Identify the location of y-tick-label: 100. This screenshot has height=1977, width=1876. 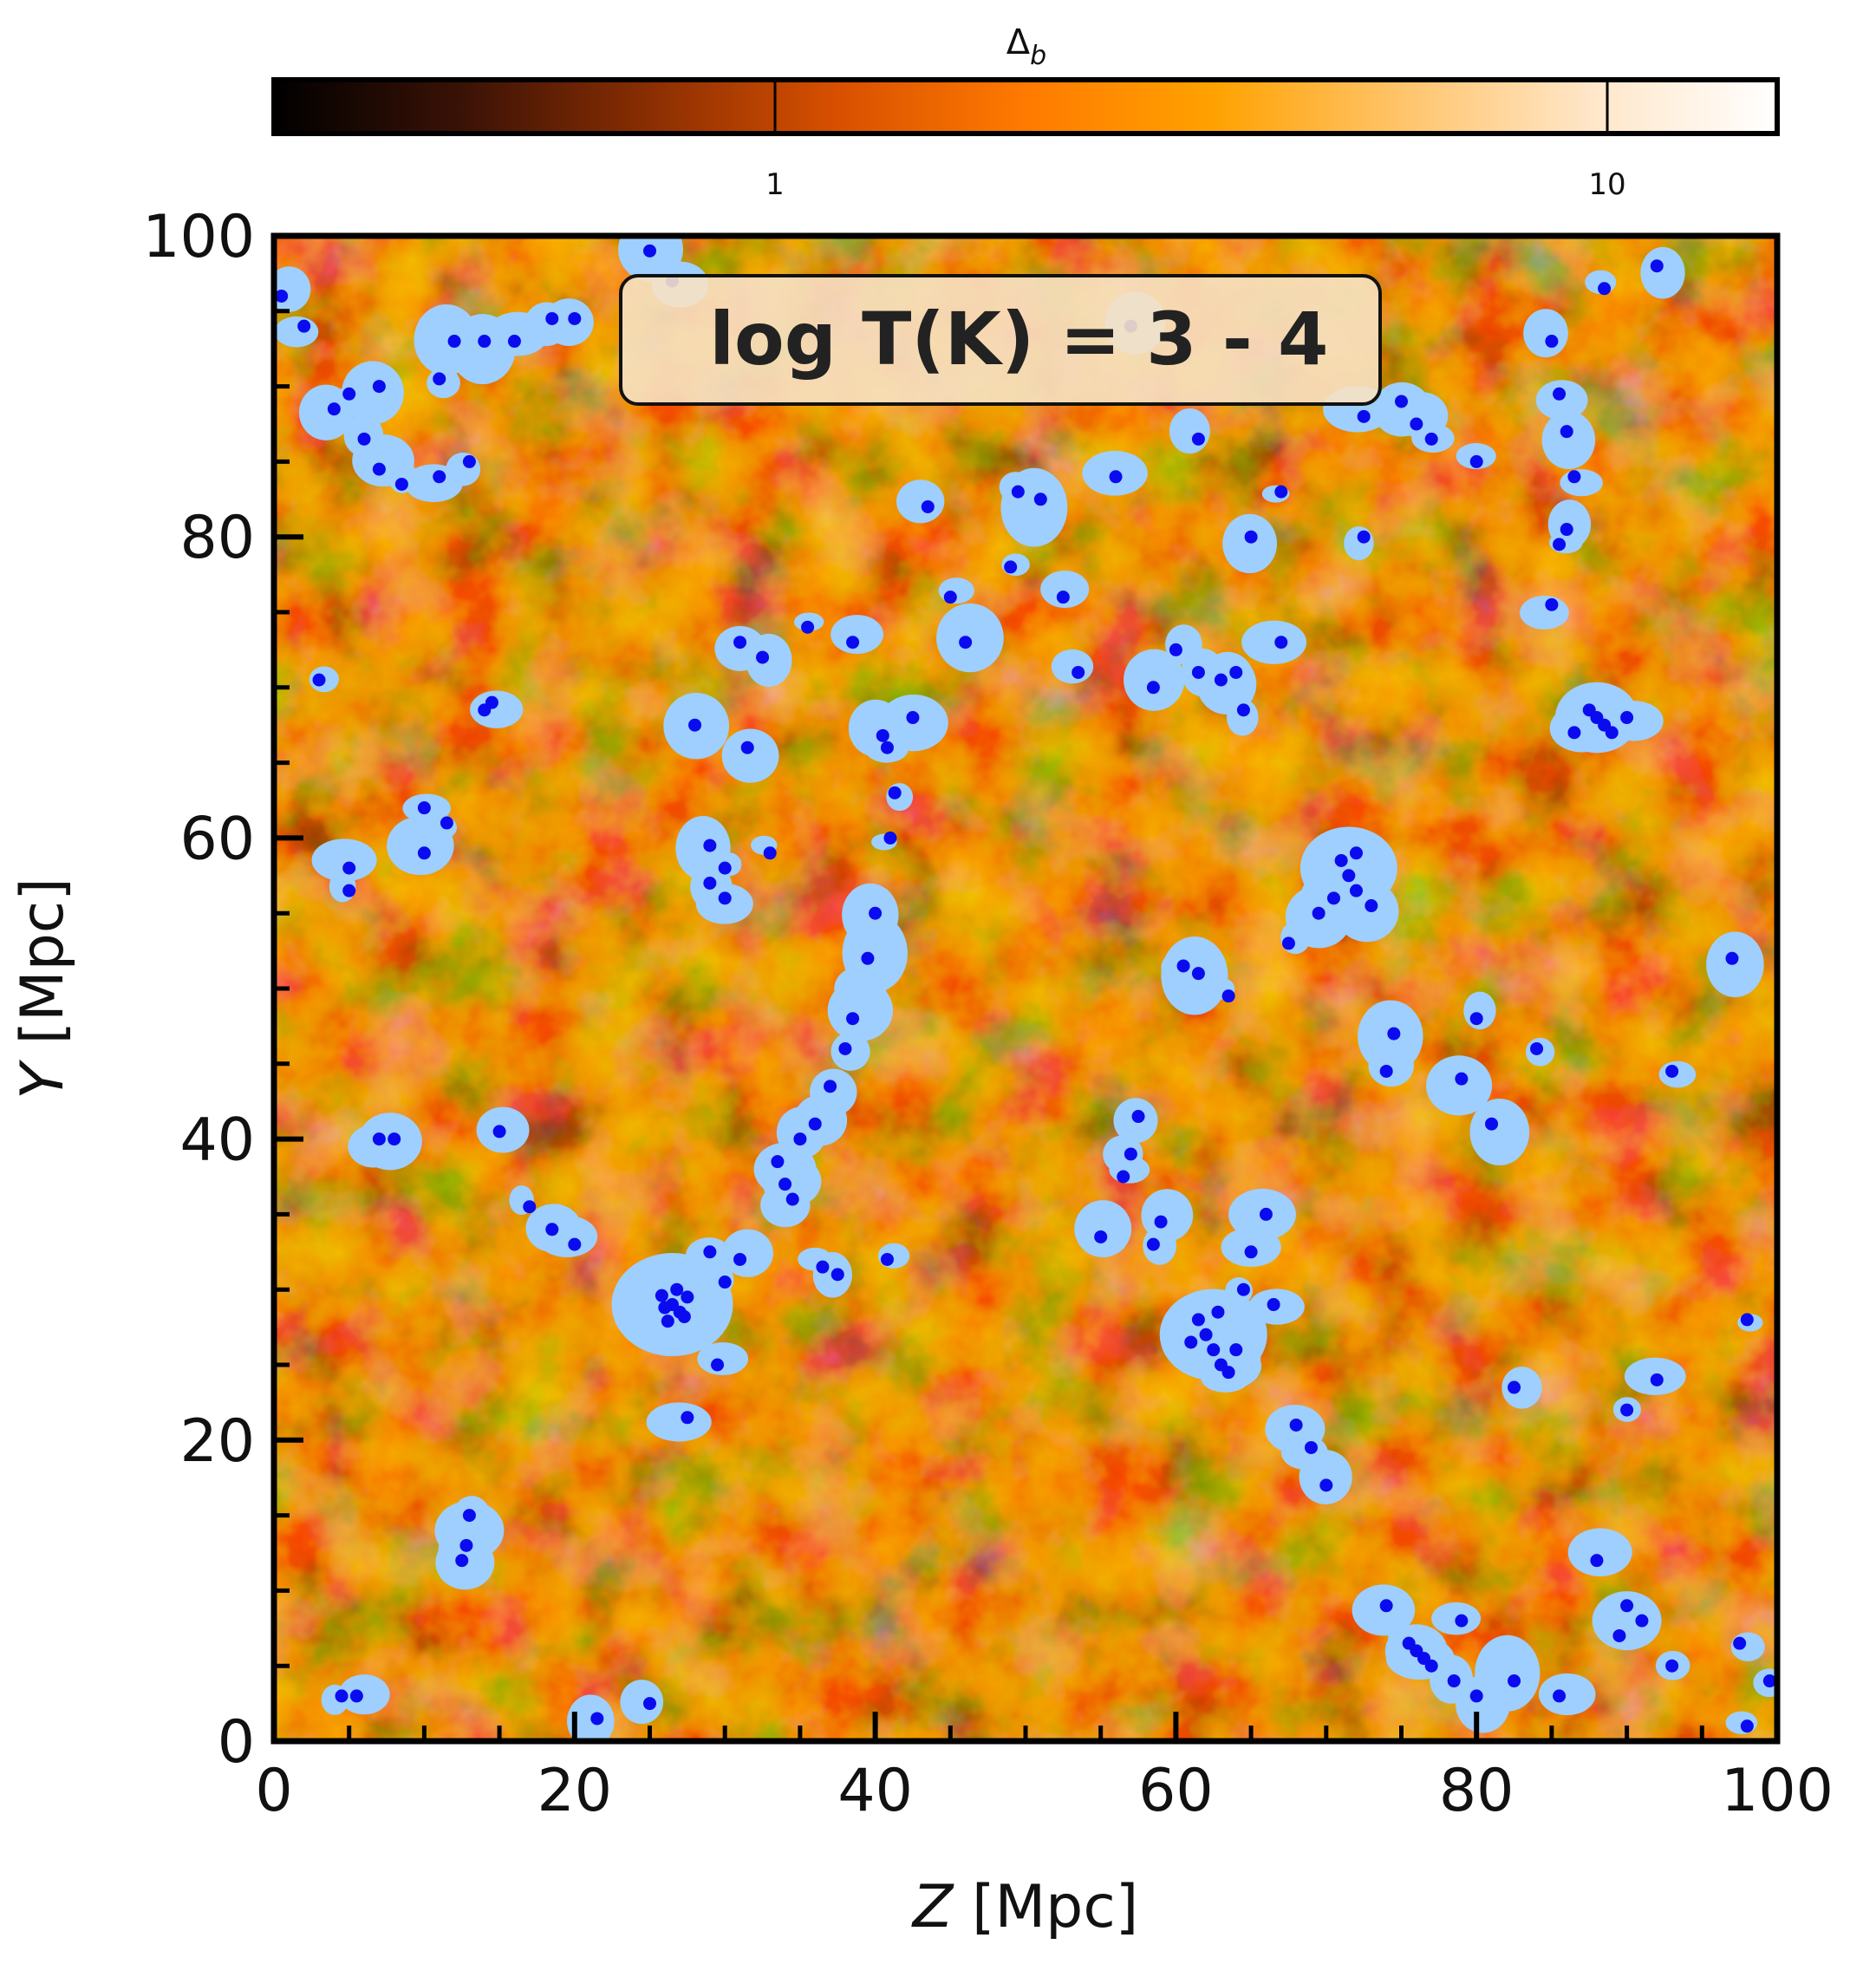
(199, 237).